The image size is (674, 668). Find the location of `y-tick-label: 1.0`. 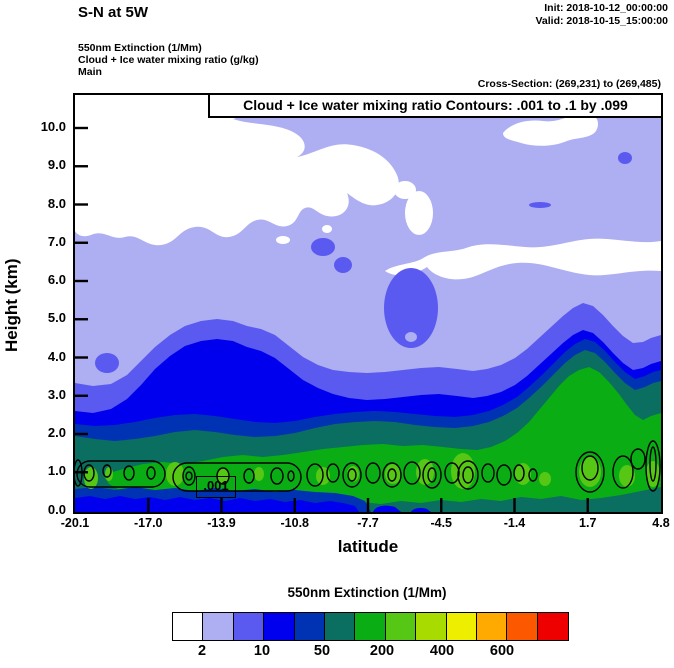

y-tick-label: 1.0 is located at coordinates (56, 471).